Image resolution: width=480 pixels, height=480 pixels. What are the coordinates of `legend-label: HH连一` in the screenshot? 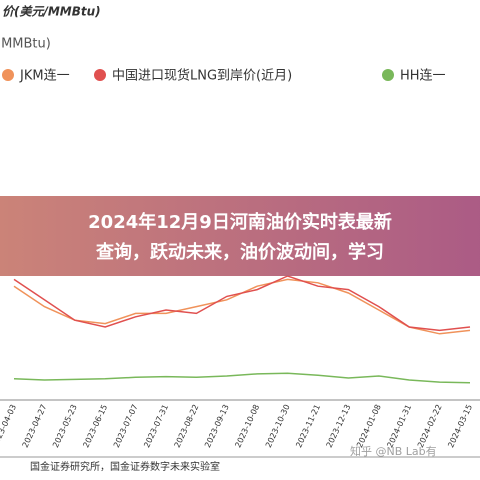 It's located at (423, 76).